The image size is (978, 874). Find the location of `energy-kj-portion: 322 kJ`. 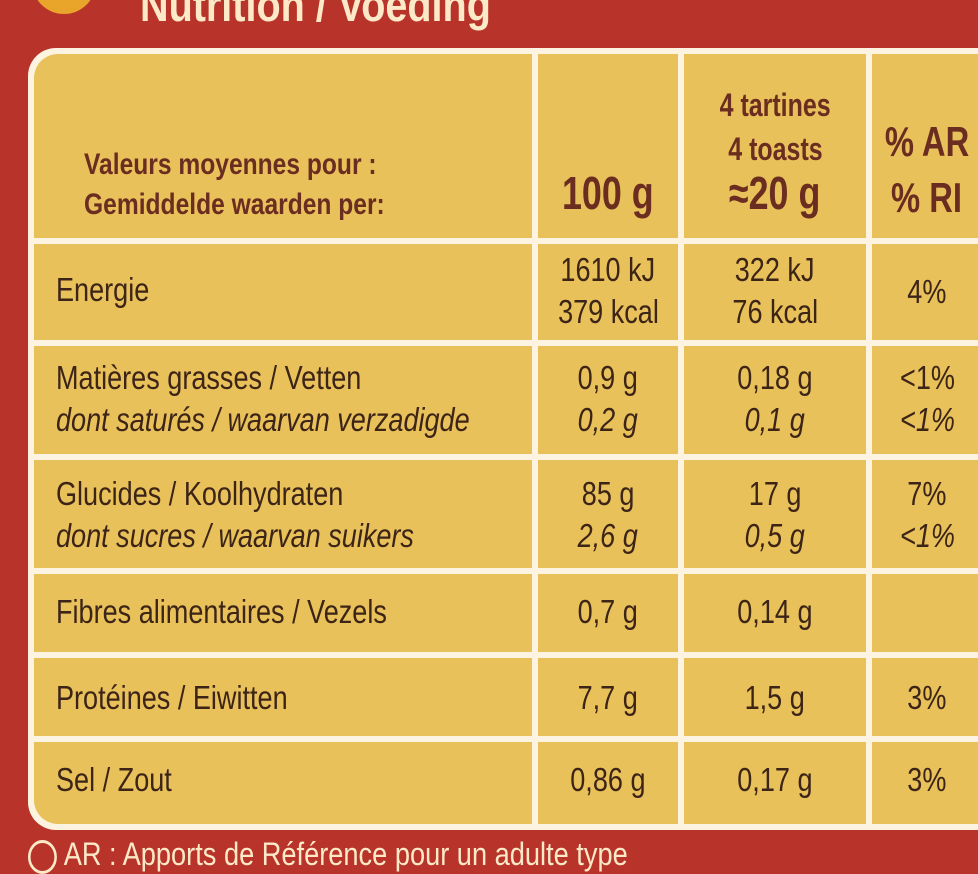

energy-kj-portion: 322 kJ is located at coordinates (775, 269).